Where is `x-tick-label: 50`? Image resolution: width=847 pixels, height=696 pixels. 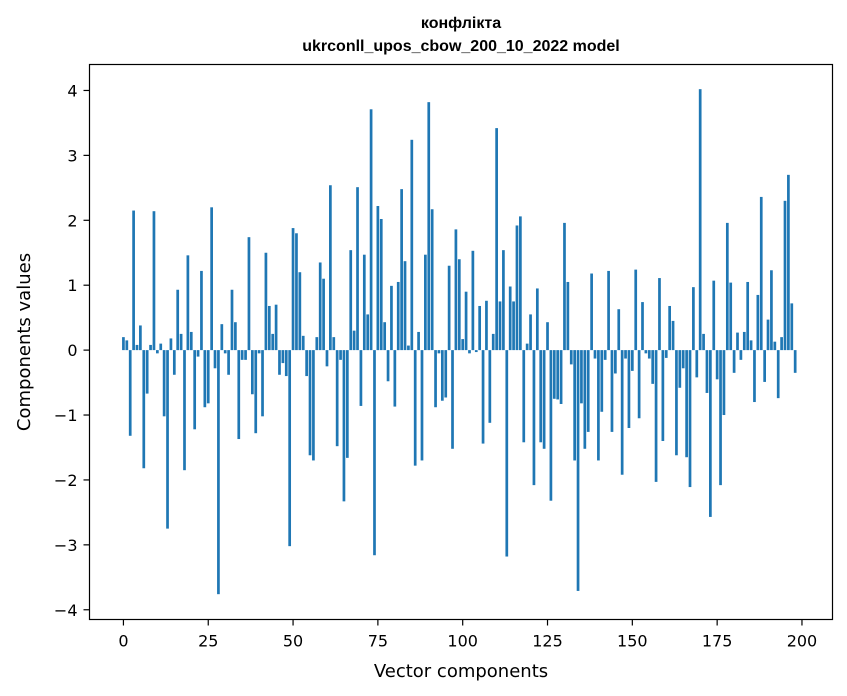
x-tick-label: 50 is located at coordinates (293, 641).